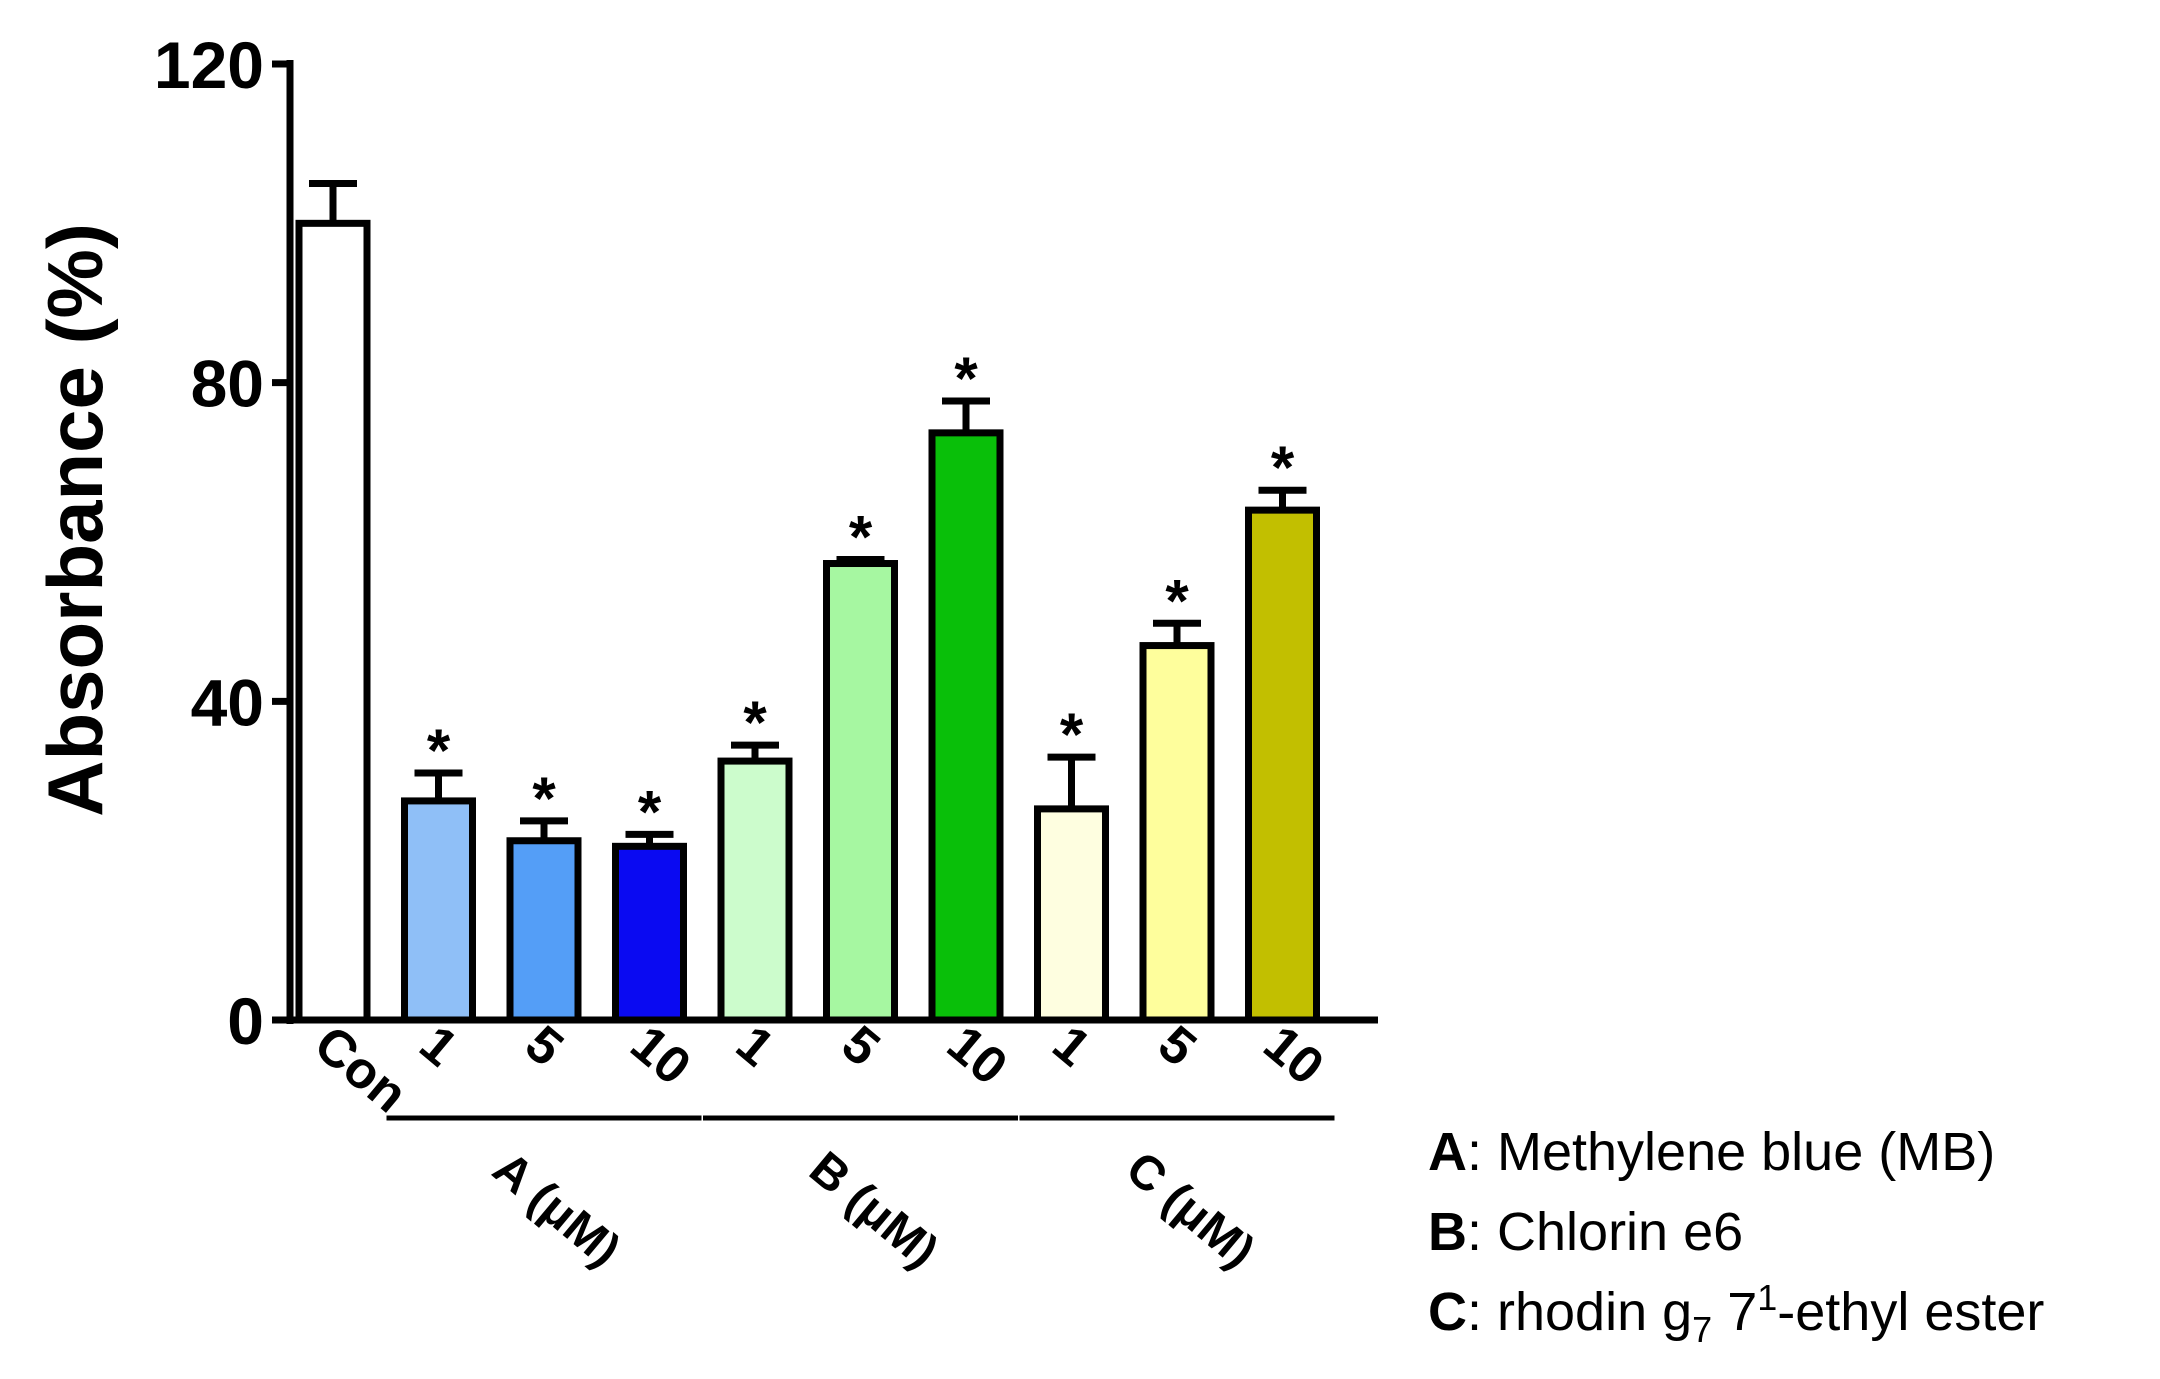 Image resolution: width=2160 pixels, height=1379 pixels. I want to click on category-label-5: 5, so click(860, 1046).